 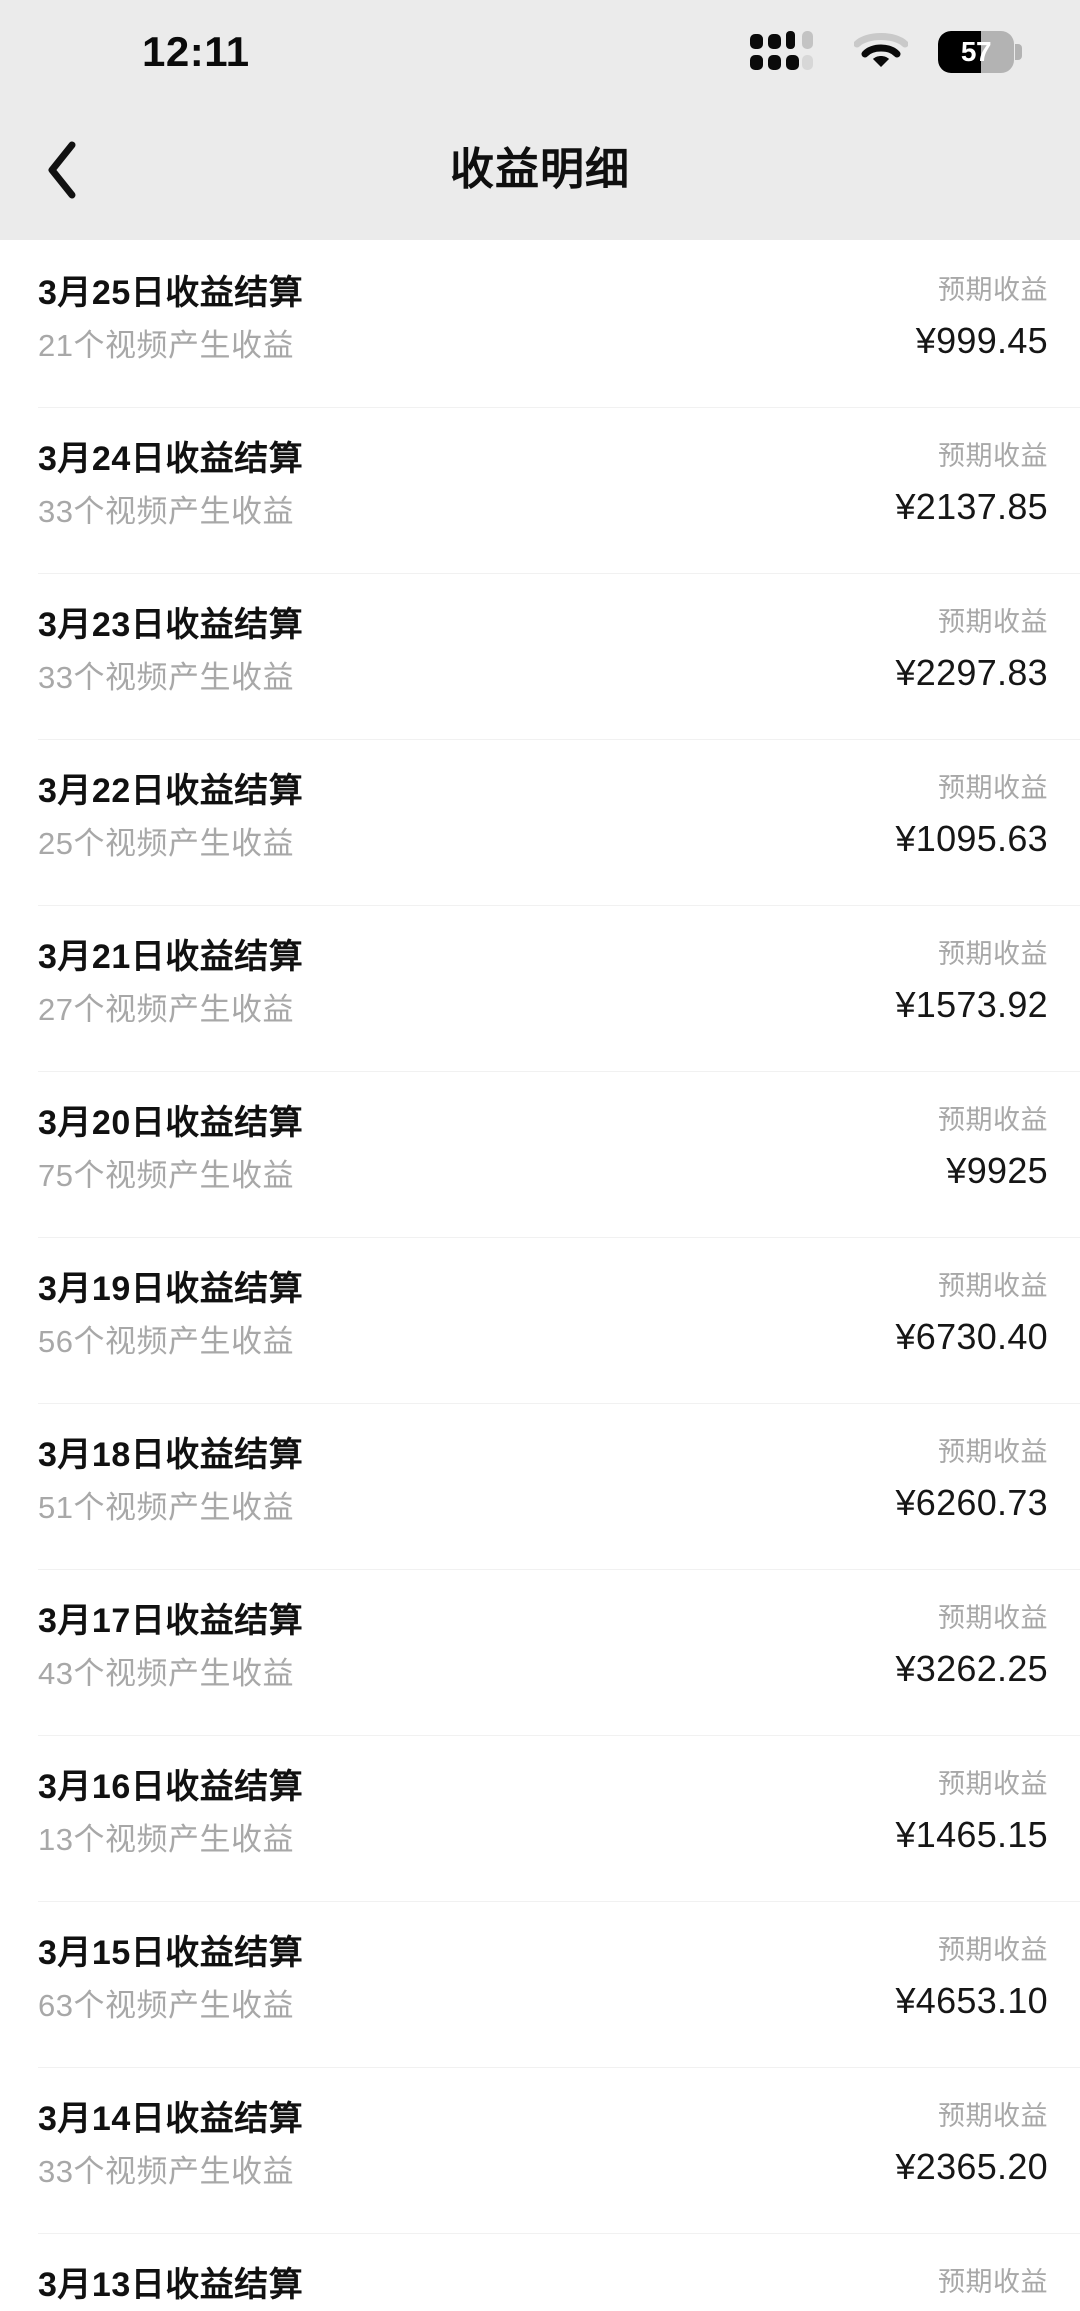 What do you see at coordinates (171, 650) in the screenshot?
I see `list-item-main: 3月23日收益结算 33个视频产生收益` at bounding box center [171, 650].